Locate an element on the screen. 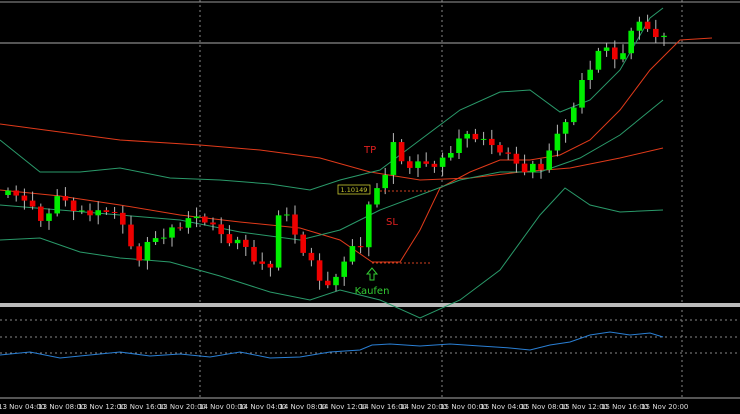 The image size is (740, 414). time-label: 14 Nov 12:00 is located at coordinates (343, 407).